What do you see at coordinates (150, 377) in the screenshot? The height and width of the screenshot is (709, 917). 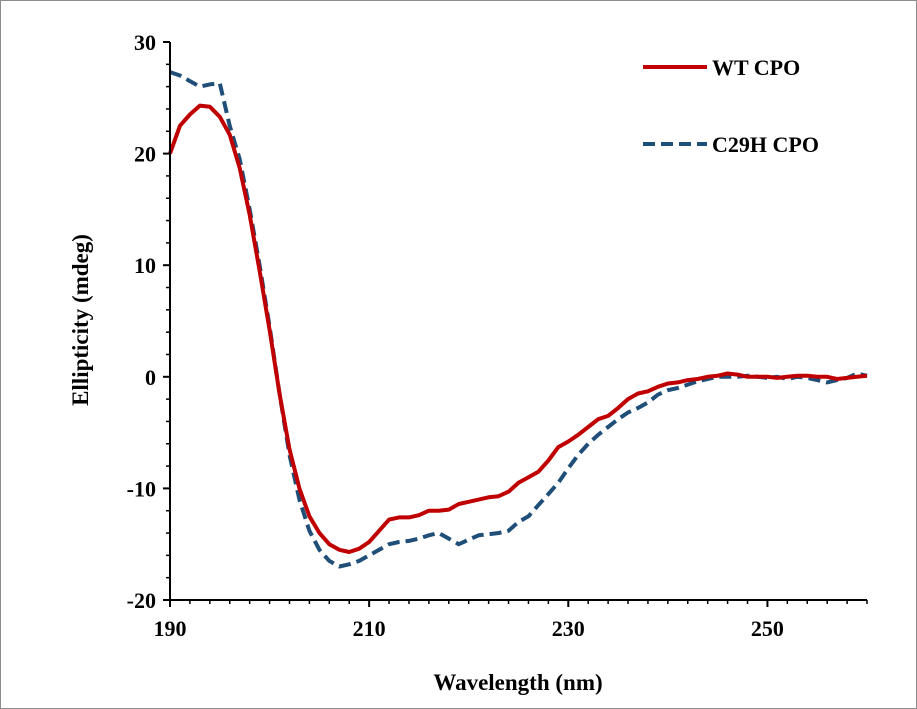 I see `y-tick-label: 0` at bounding box center [150, 377].